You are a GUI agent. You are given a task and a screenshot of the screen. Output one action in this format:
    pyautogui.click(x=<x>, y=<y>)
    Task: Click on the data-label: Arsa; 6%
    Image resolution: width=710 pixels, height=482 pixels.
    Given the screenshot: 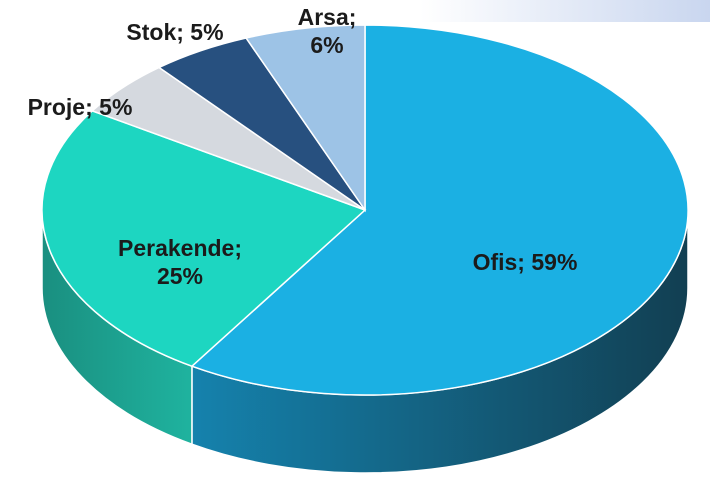 What is the action you would take?
    pyautogui.click(x=327, y=31)
    